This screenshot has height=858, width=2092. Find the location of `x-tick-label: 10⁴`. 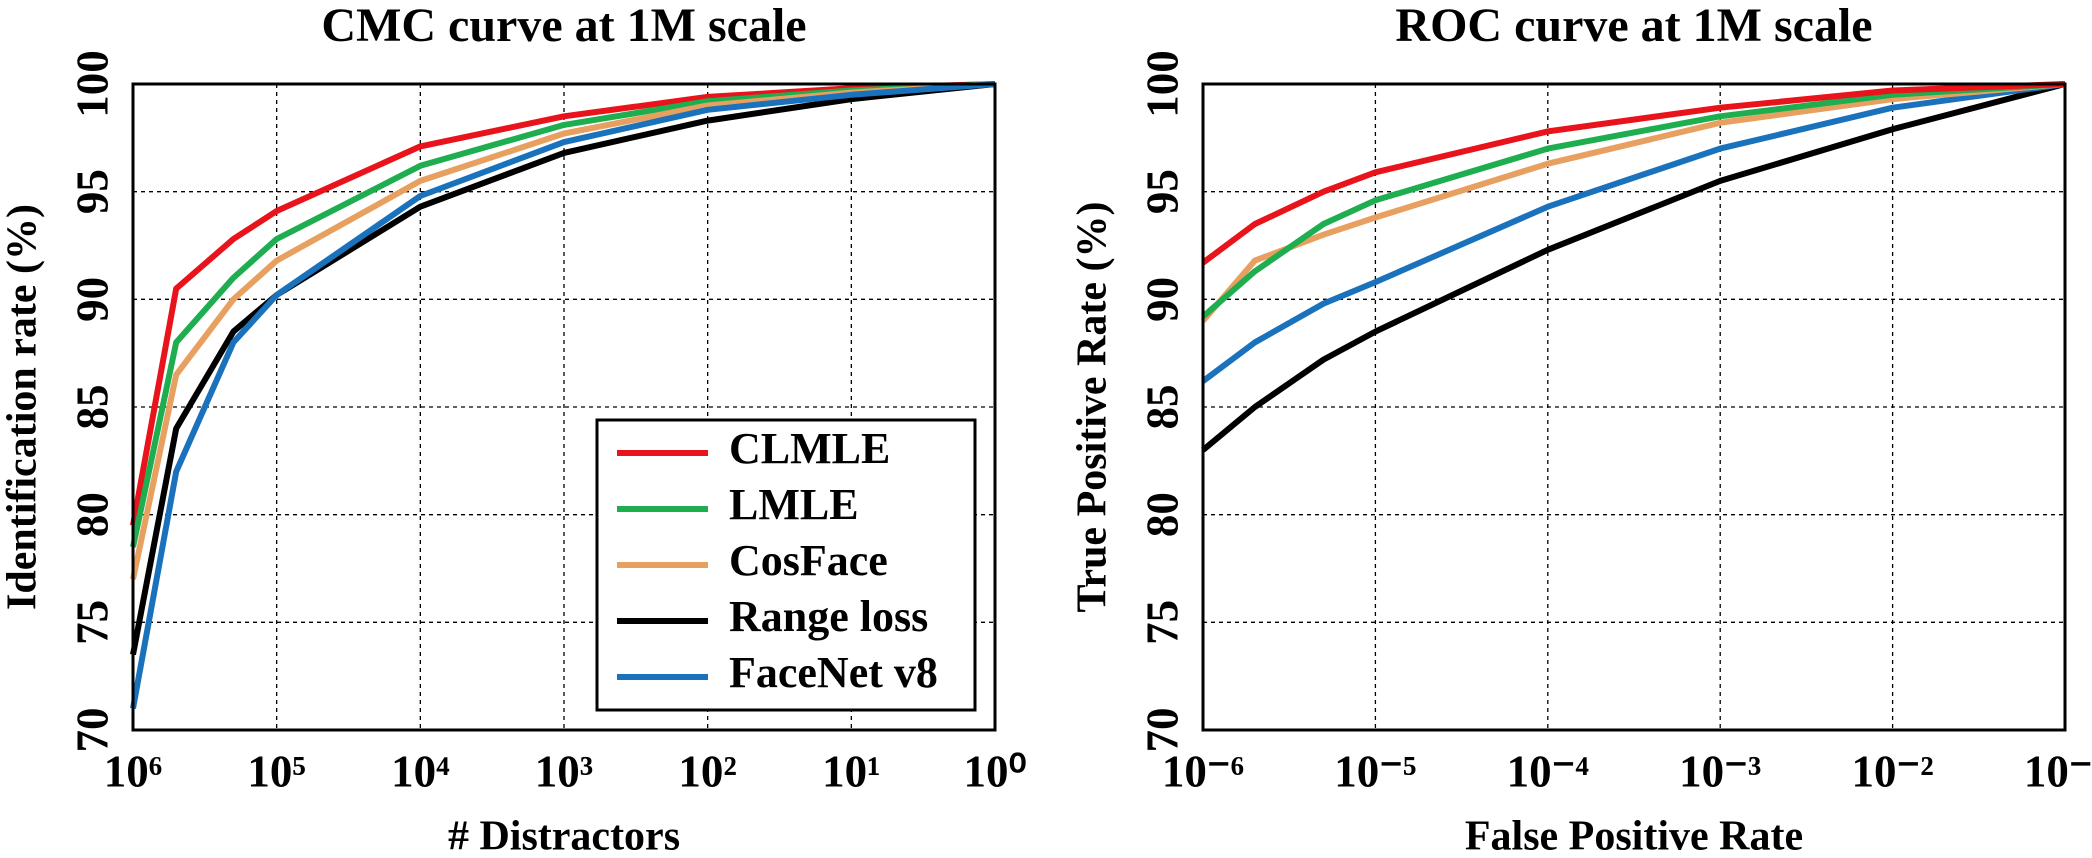

x-tick-label: 10⁴ is located at coordinates (420, 771).